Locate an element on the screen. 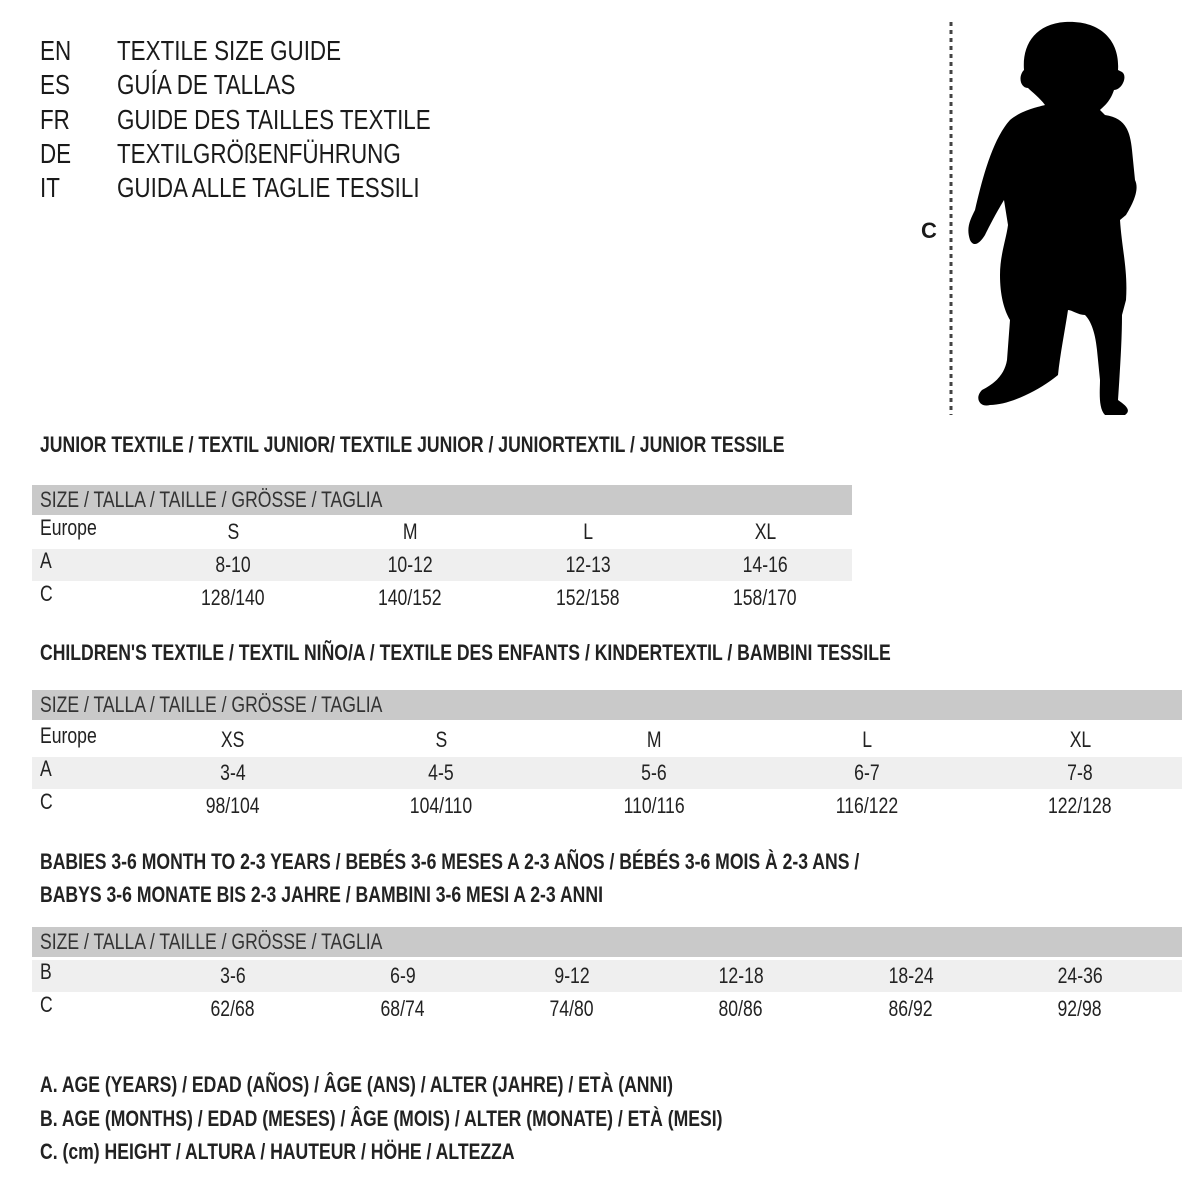 This screenshot has height=1200, width=1200. table-cell-text: S is located at coordinates (441, 739).